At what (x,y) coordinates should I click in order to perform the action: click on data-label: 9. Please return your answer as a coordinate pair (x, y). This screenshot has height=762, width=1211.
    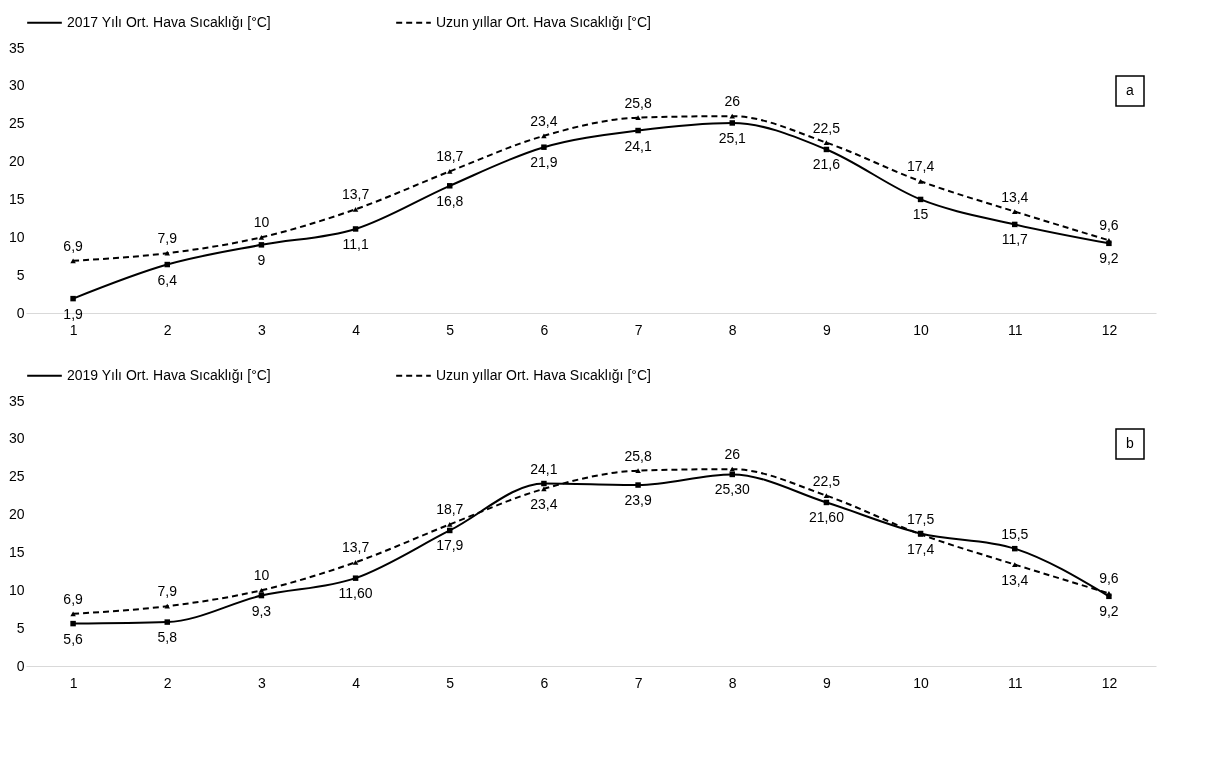
    Looking at the image, I should click on (261, 259).